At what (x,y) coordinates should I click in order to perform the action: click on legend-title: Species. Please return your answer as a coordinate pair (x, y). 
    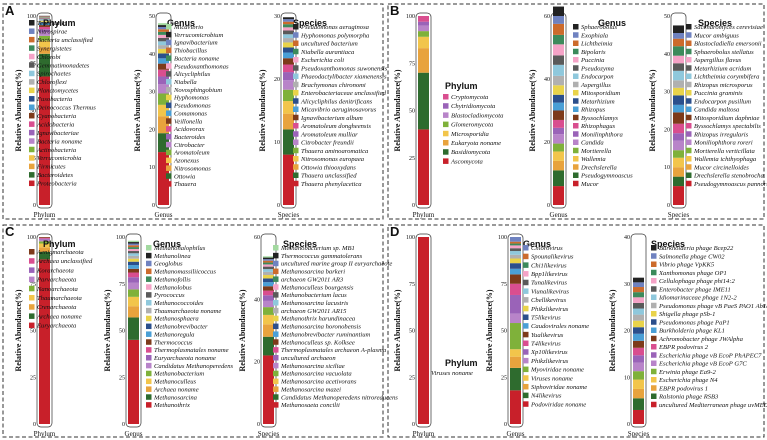
    Looking at the image, I should click on (310, 23).